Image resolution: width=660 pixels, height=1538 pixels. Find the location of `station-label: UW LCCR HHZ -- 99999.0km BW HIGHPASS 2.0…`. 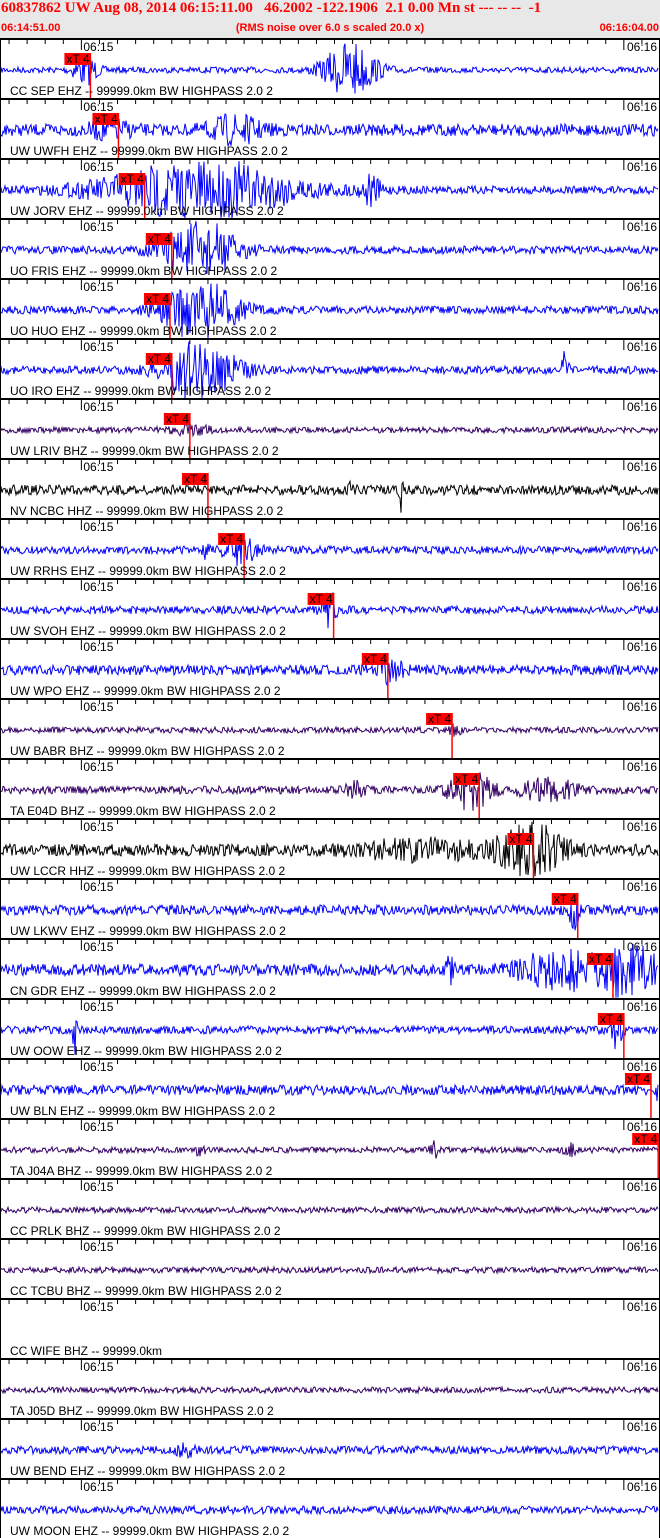

station-label: UW LCCR HHZ -- 99999.0km BW HIGHPASS 2.0… is located at coordinates (148, 871).